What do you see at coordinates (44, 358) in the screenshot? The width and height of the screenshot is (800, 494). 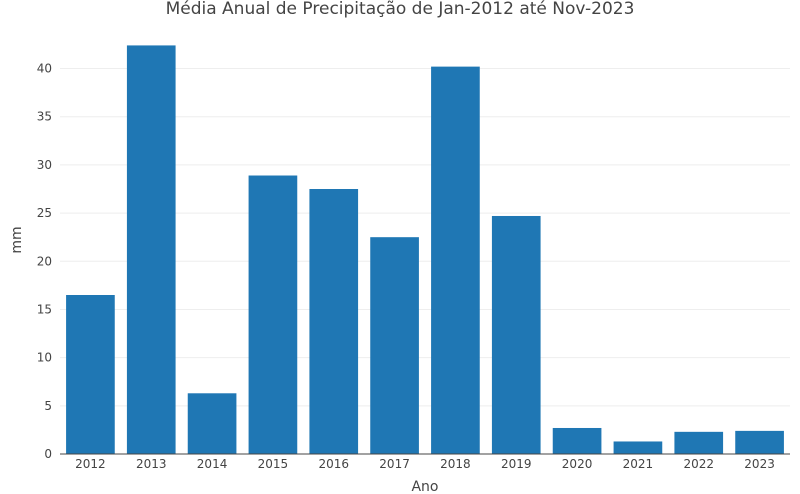 I see `y-tick-label: 10` at bounding box center [44, 358].